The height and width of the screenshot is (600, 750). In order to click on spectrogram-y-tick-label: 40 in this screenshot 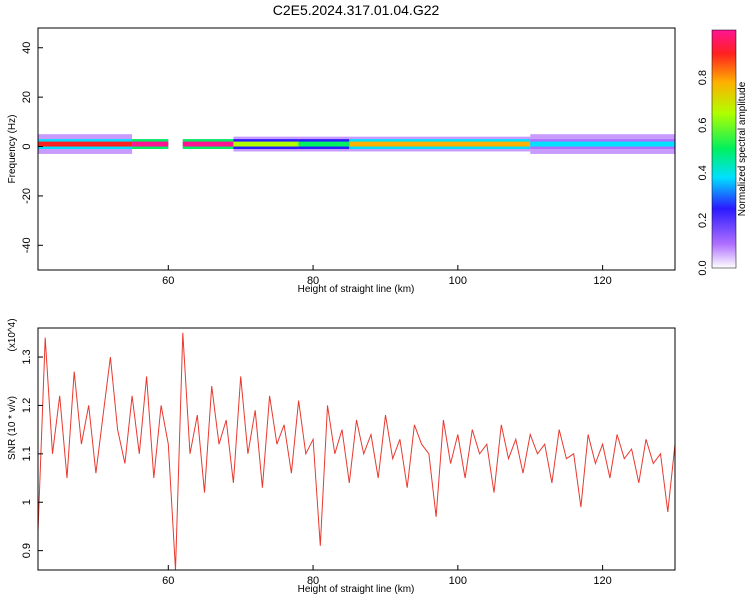, I will do `click(27, 48)`.